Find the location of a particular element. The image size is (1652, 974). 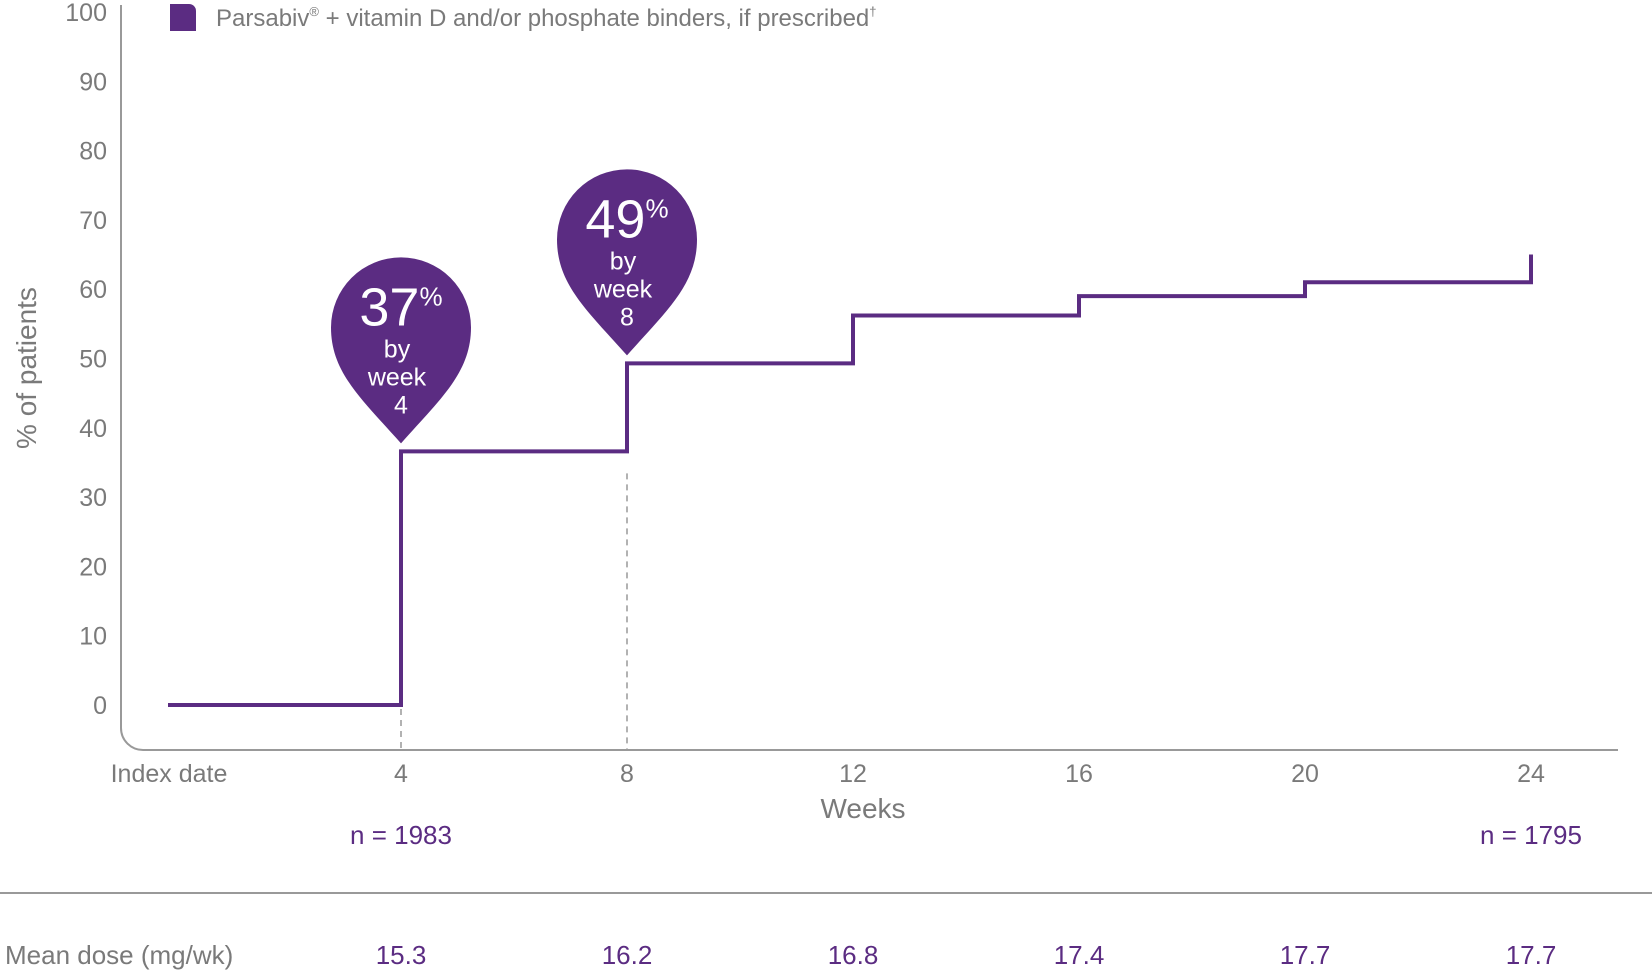

x-tick-label: Index date is located at coordinates (169, 774).